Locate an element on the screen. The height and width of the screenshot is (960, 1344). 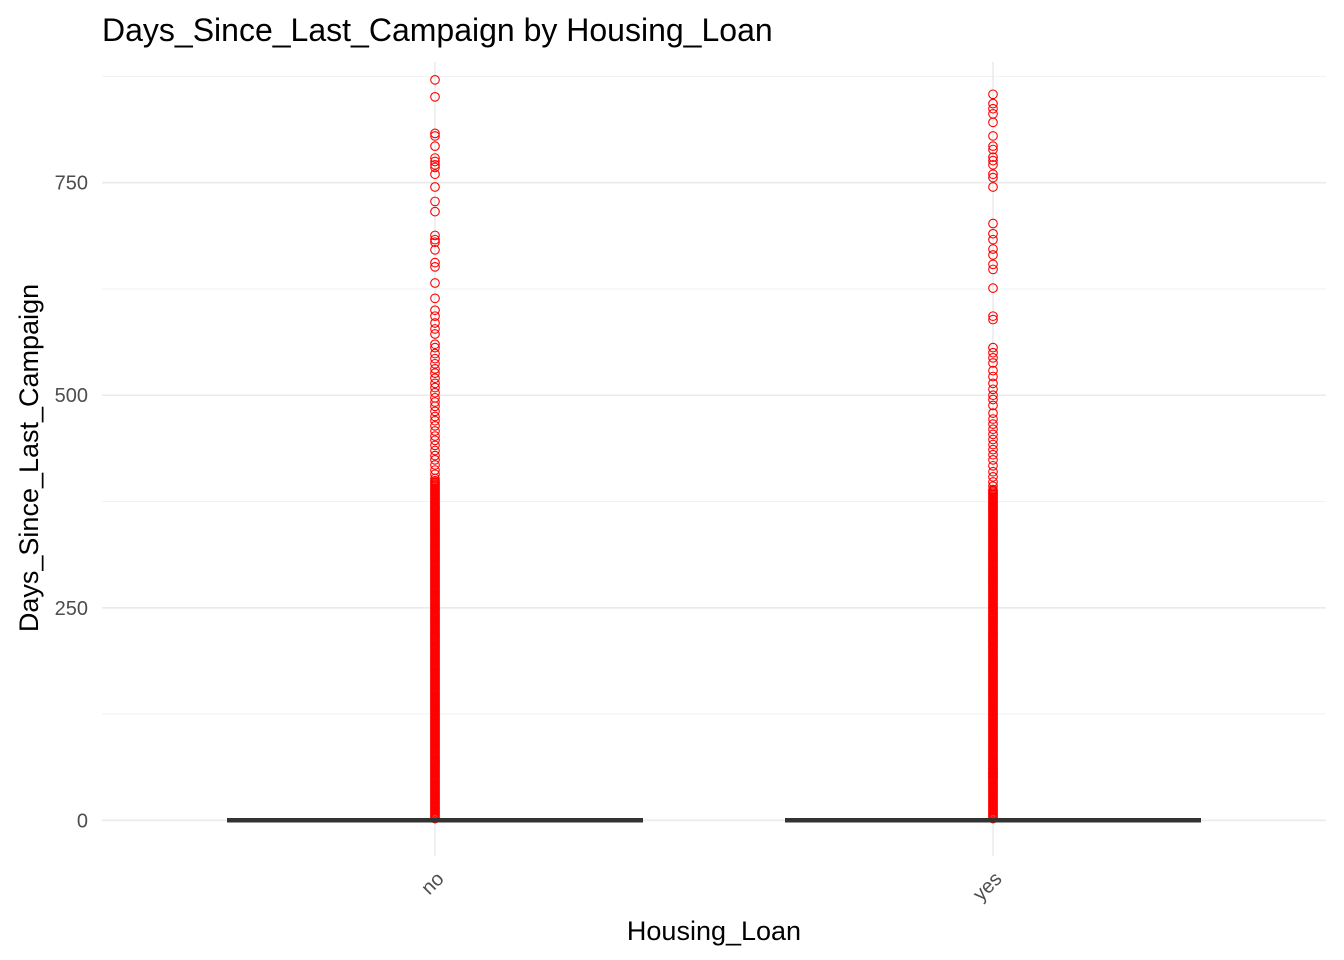
y-tick-label: 0 is located at coordinates (82, 821).